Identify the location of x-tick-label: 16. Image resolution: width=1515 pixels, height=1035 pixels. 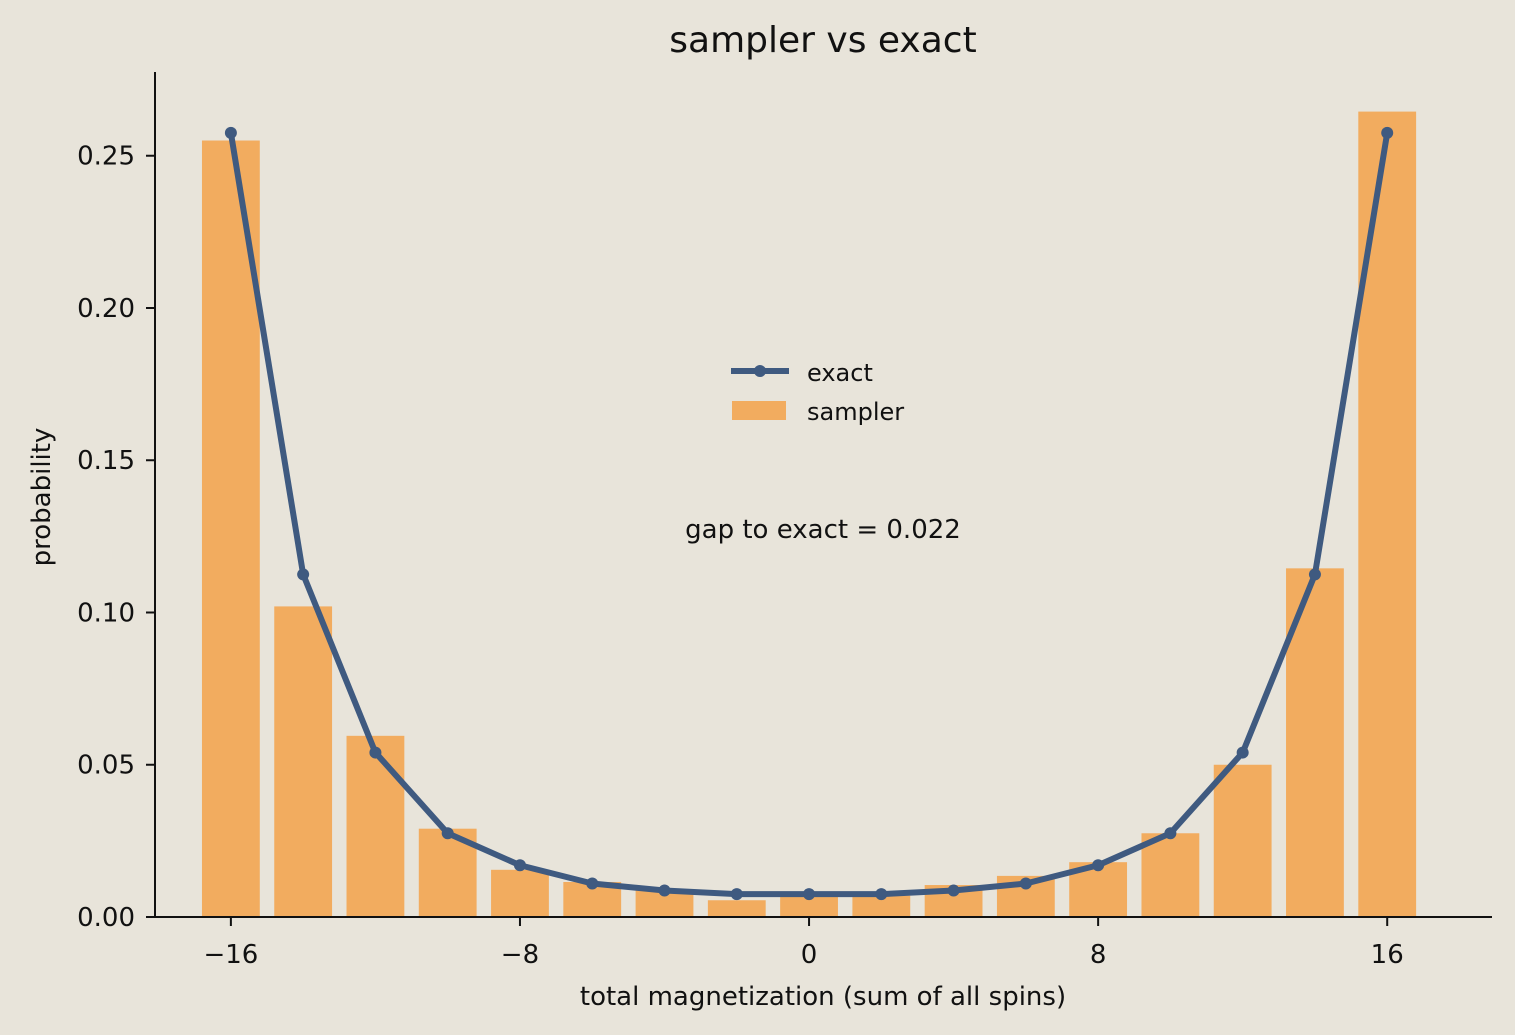
(1387, 955).